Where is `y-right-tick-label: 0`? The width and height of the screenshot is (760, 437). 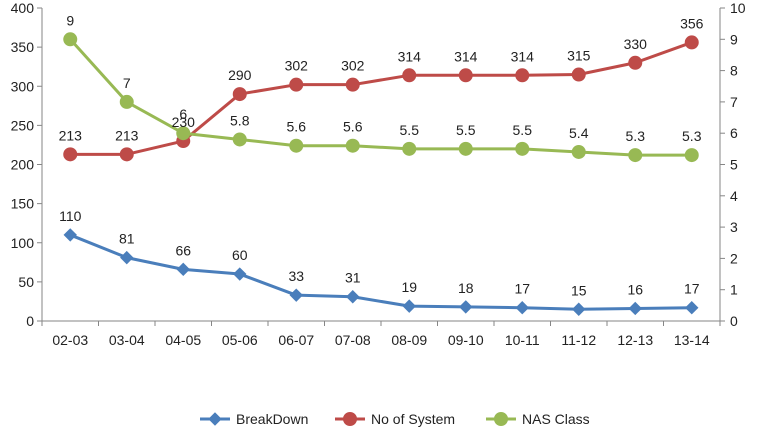
y-right-tick-label: 0 is located at coordinates (734, 321).